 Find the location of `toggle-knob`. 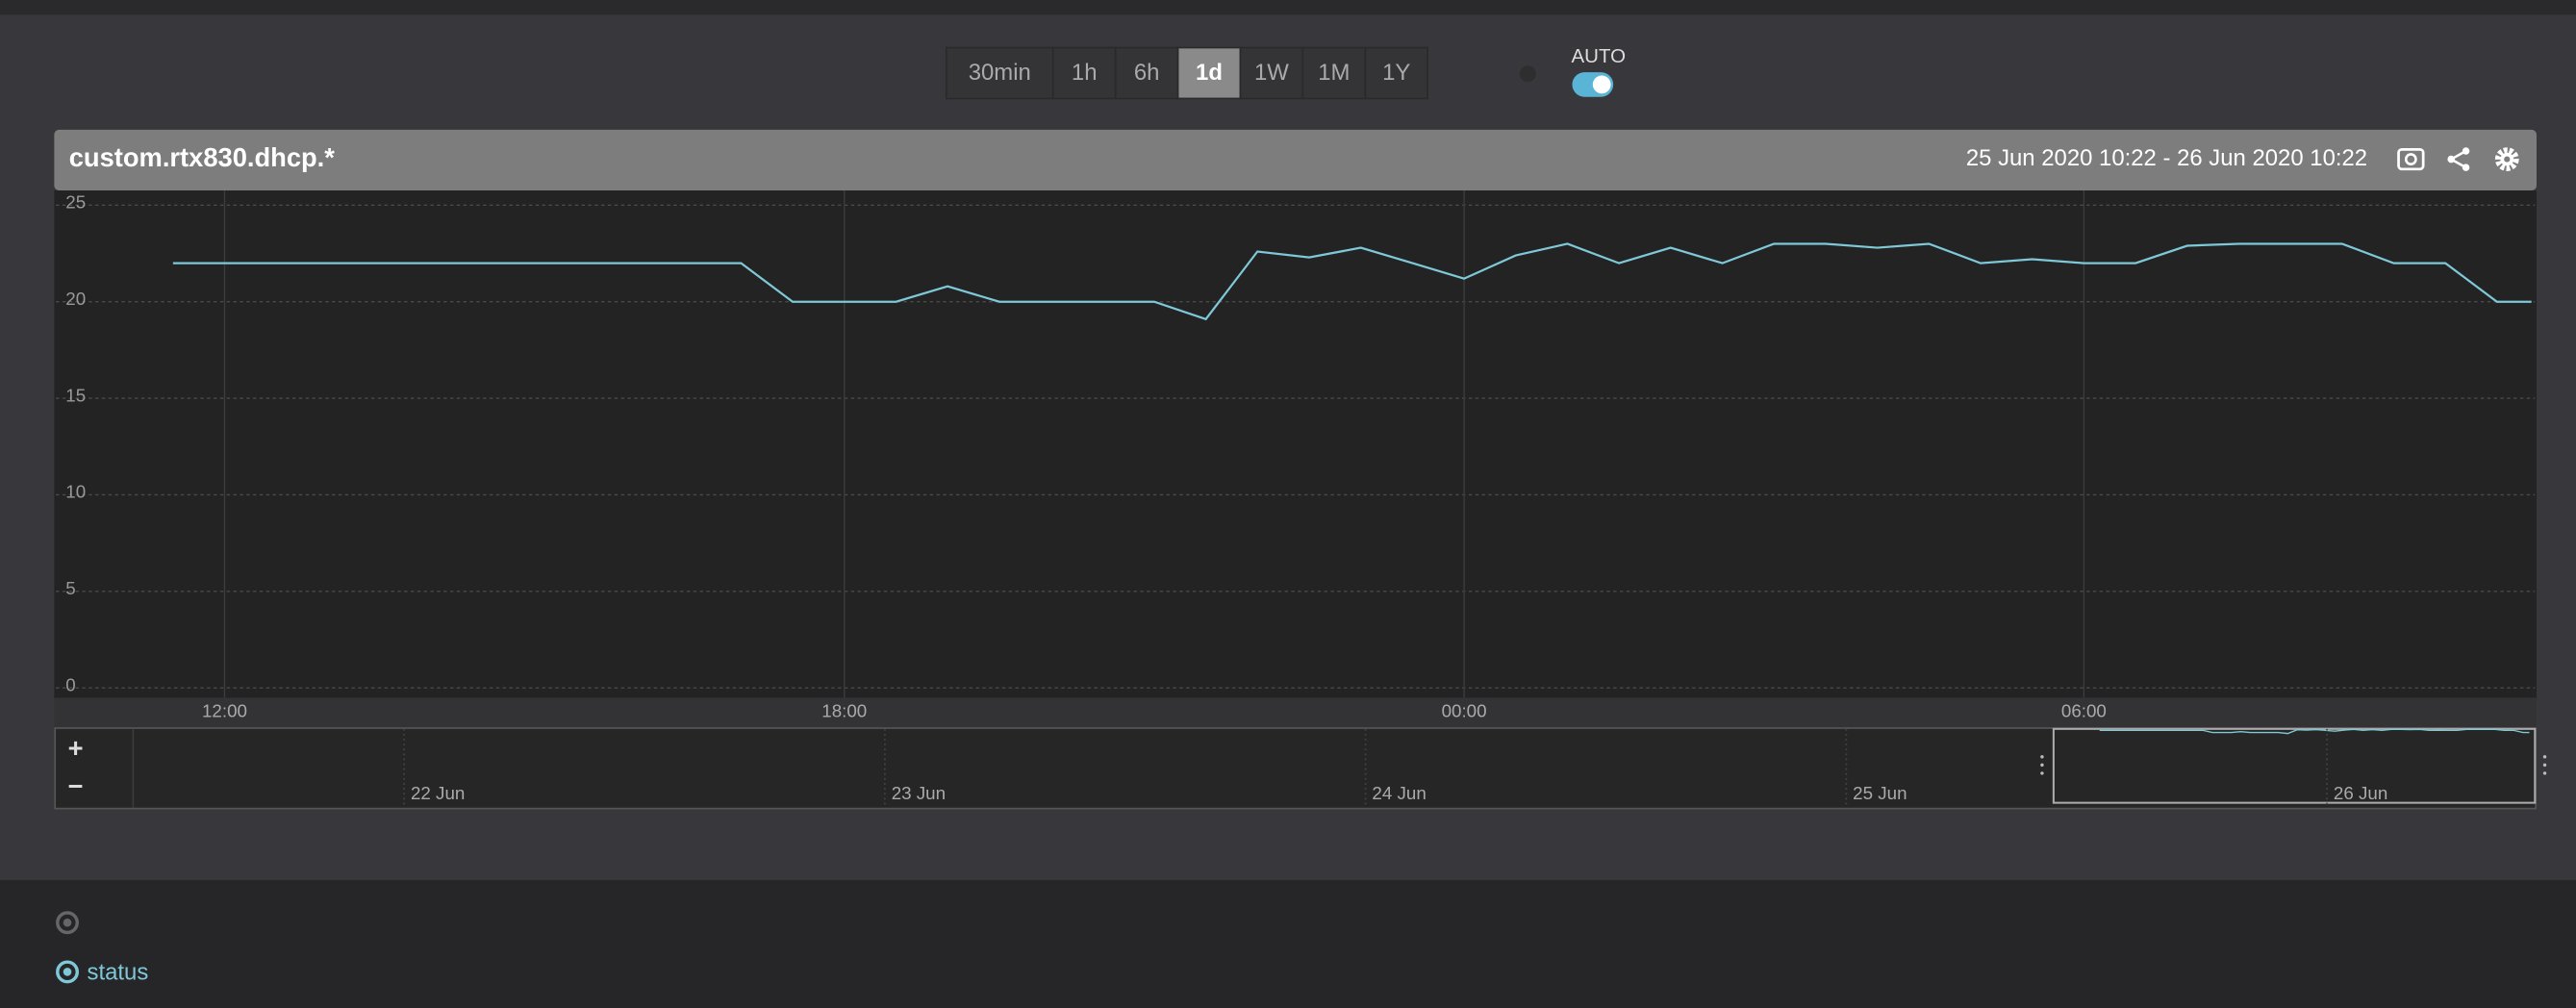

toggle-knob is located at coordinates (1602, 85).